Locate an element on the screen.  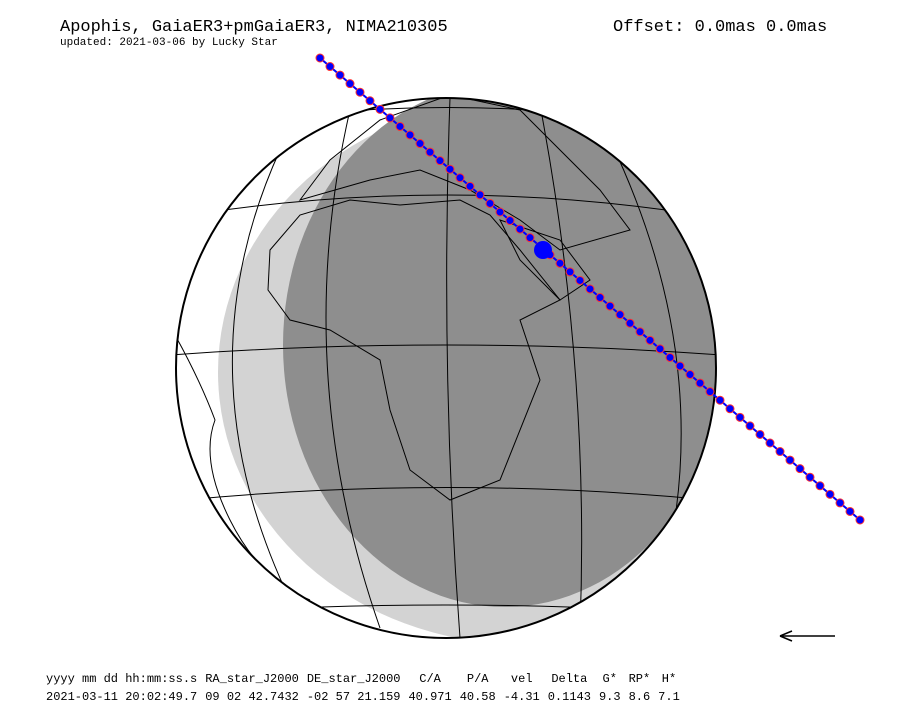
africa-outline is located at coordinates (414, 350).